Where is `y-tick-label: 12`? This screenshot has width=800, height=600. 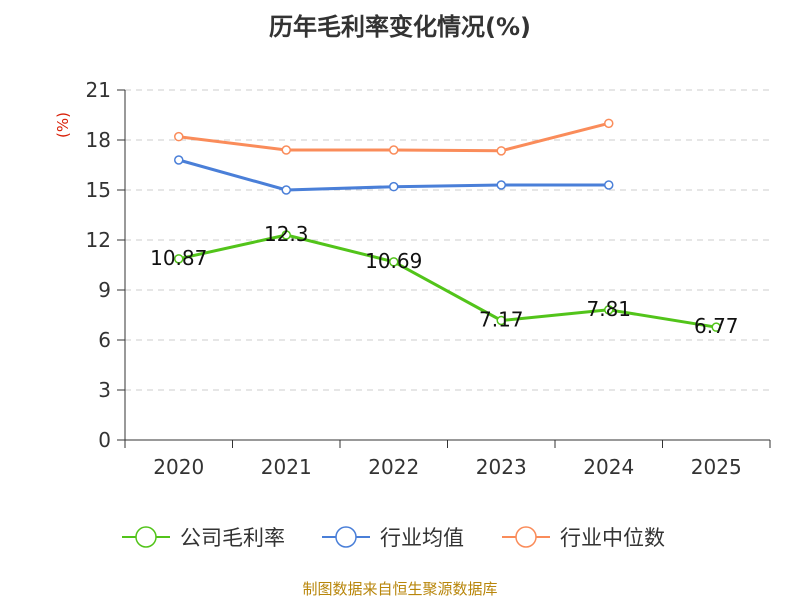
y-tick-label: 12 is located at coordinates (98, 240).